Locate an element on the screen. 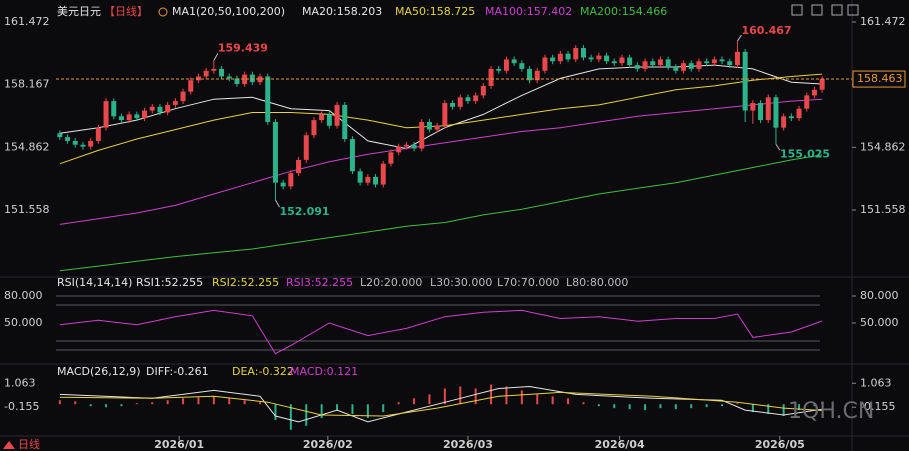  x-tick-label: 2026/04 is located at coordinates (620, 444).